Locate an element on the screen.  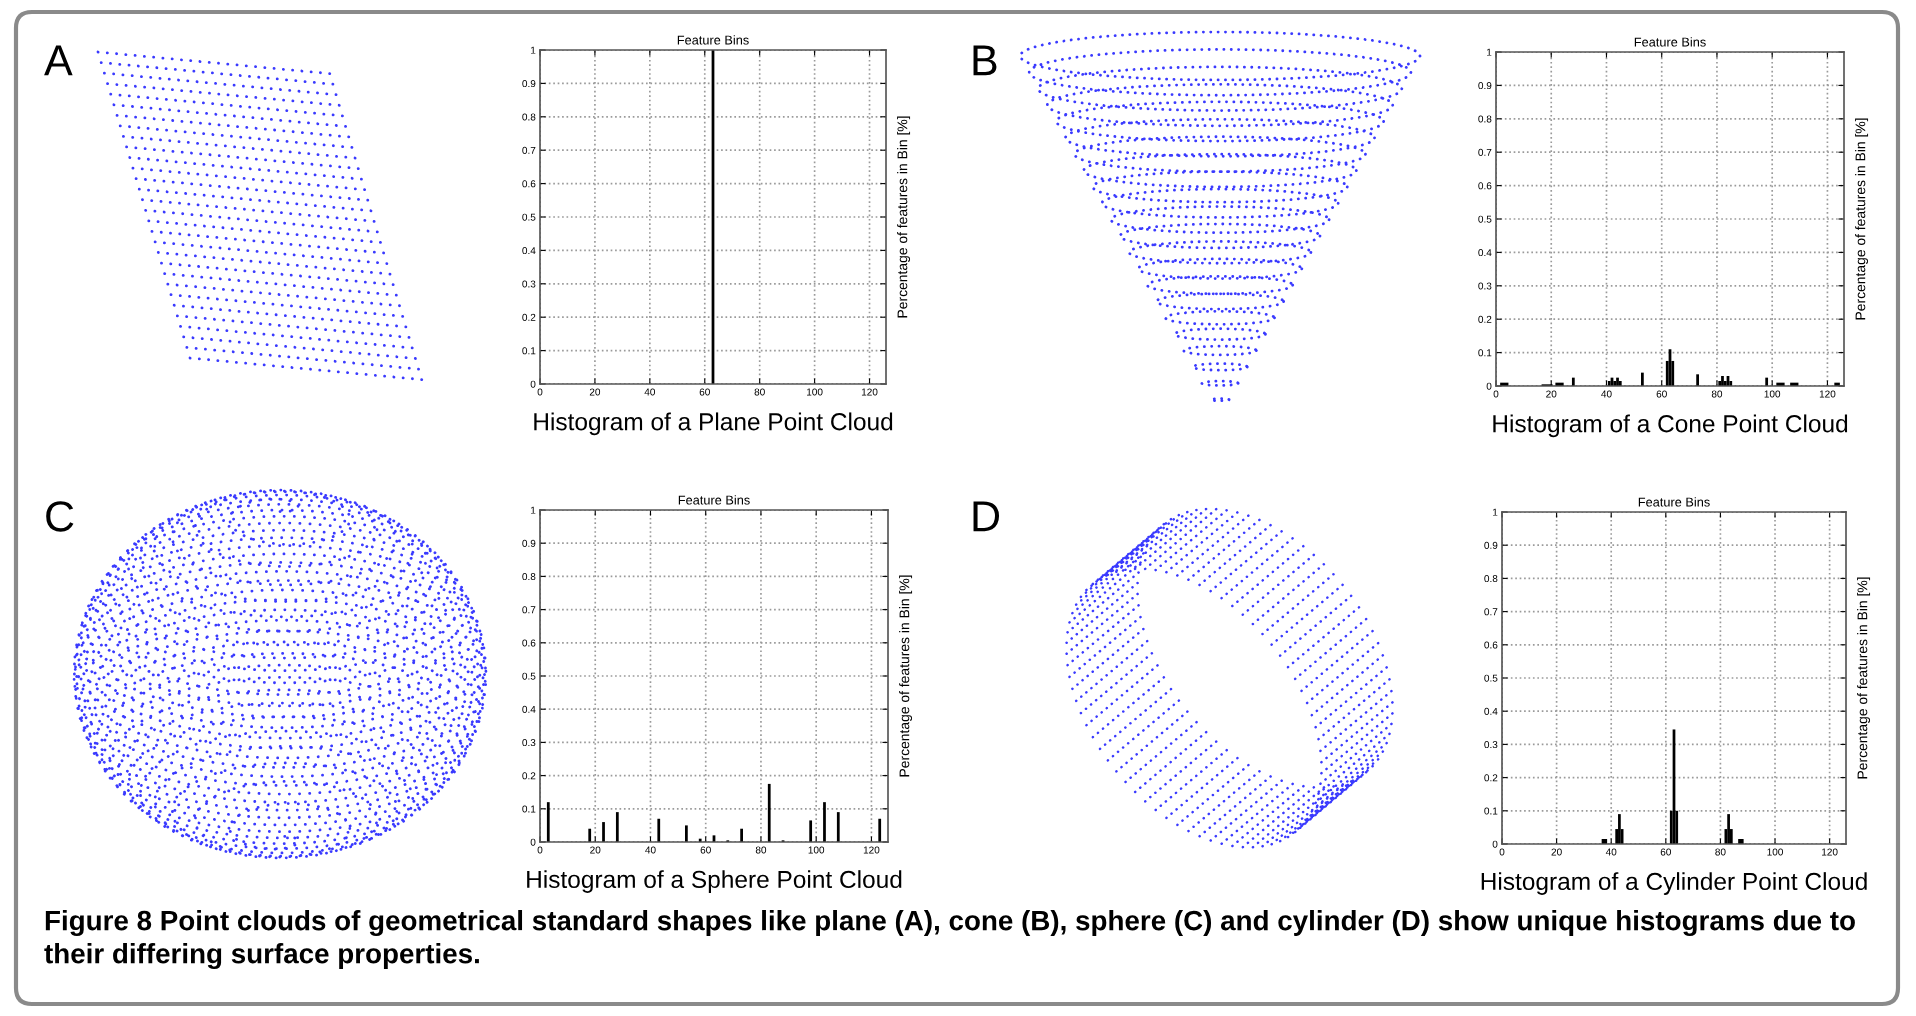
text: Histogram of a Plane Point Cloud is located at coordinates (713, 424).